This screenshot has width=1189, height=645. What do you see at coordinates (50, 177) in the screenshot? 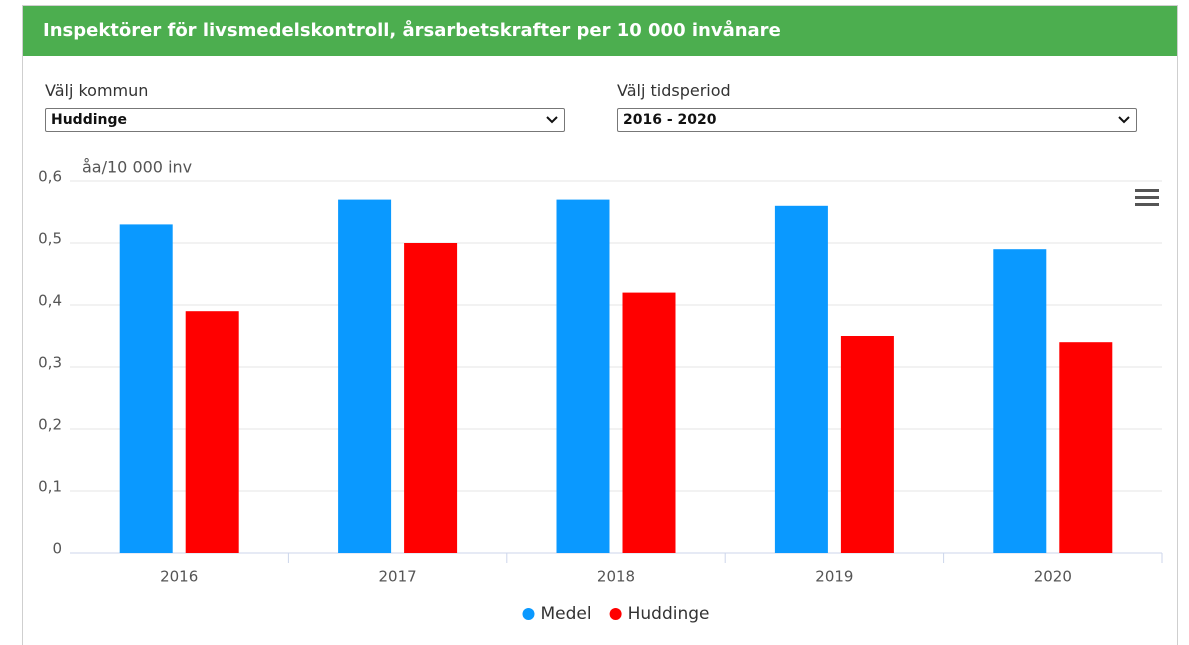
I see `y-tick-label: 0,6` at bounding box center [50, 177].